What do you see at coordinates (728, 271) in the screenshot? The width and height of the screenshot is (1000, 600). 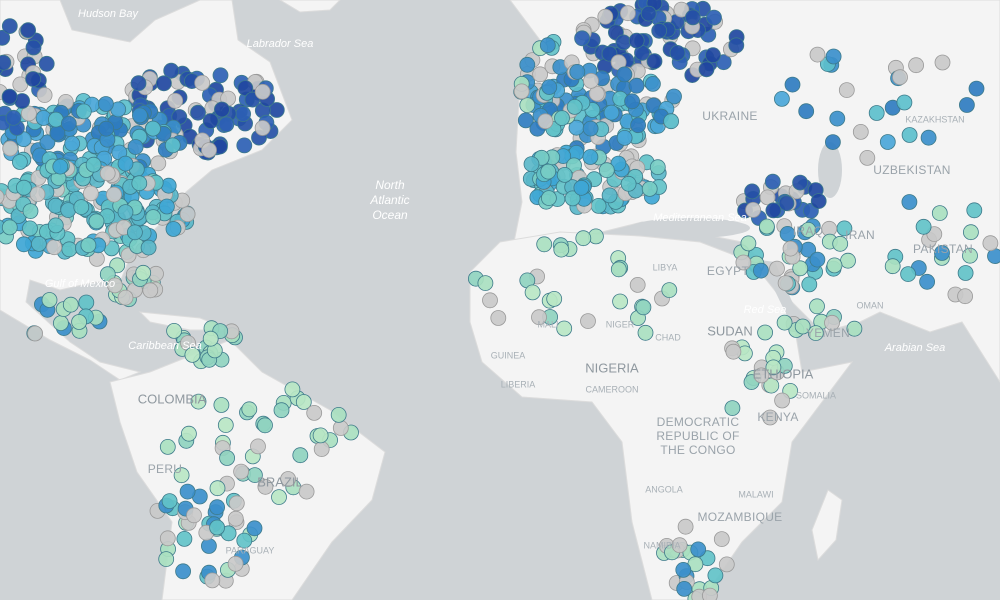 I see `country-label: EGYPT` at bounding box center [728, 271].